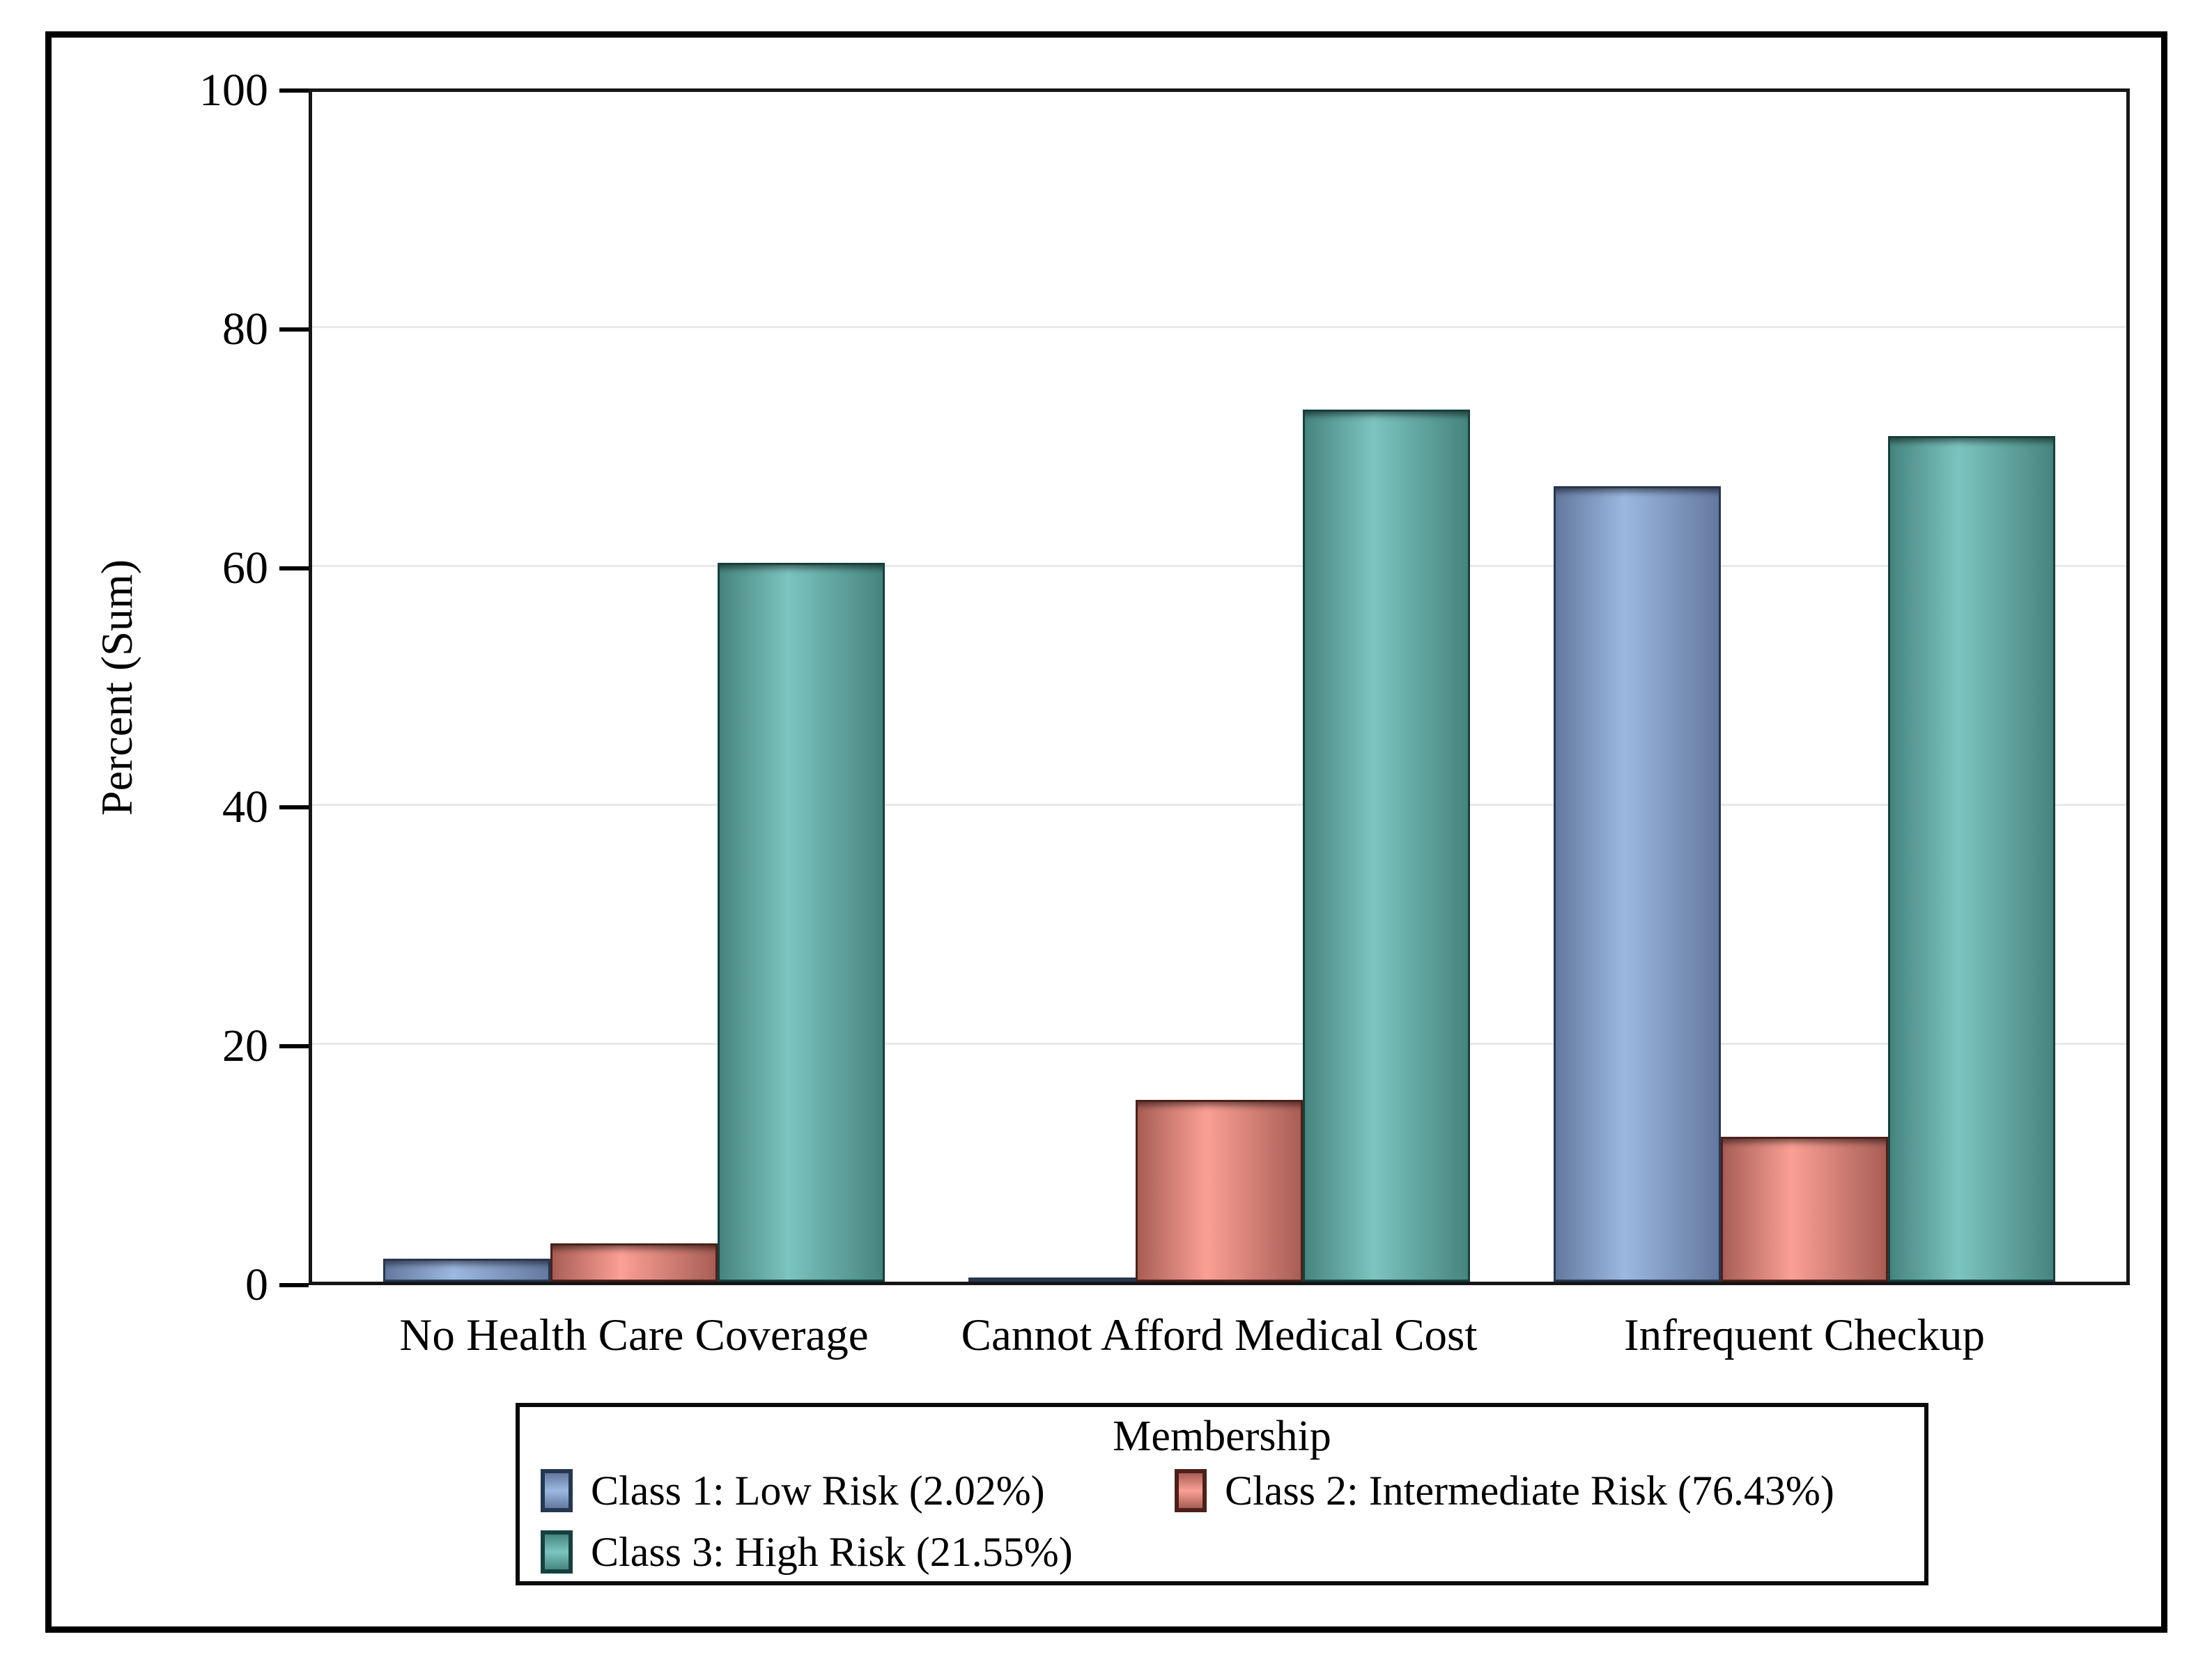 This screenshot has height=1662, width=2212. Describe the element at coordinates (1219, 1335) in the screenshot. I see `x-category-label-cannot-afford-medical-cost: Cannot Afford Medical Cost` at that location.